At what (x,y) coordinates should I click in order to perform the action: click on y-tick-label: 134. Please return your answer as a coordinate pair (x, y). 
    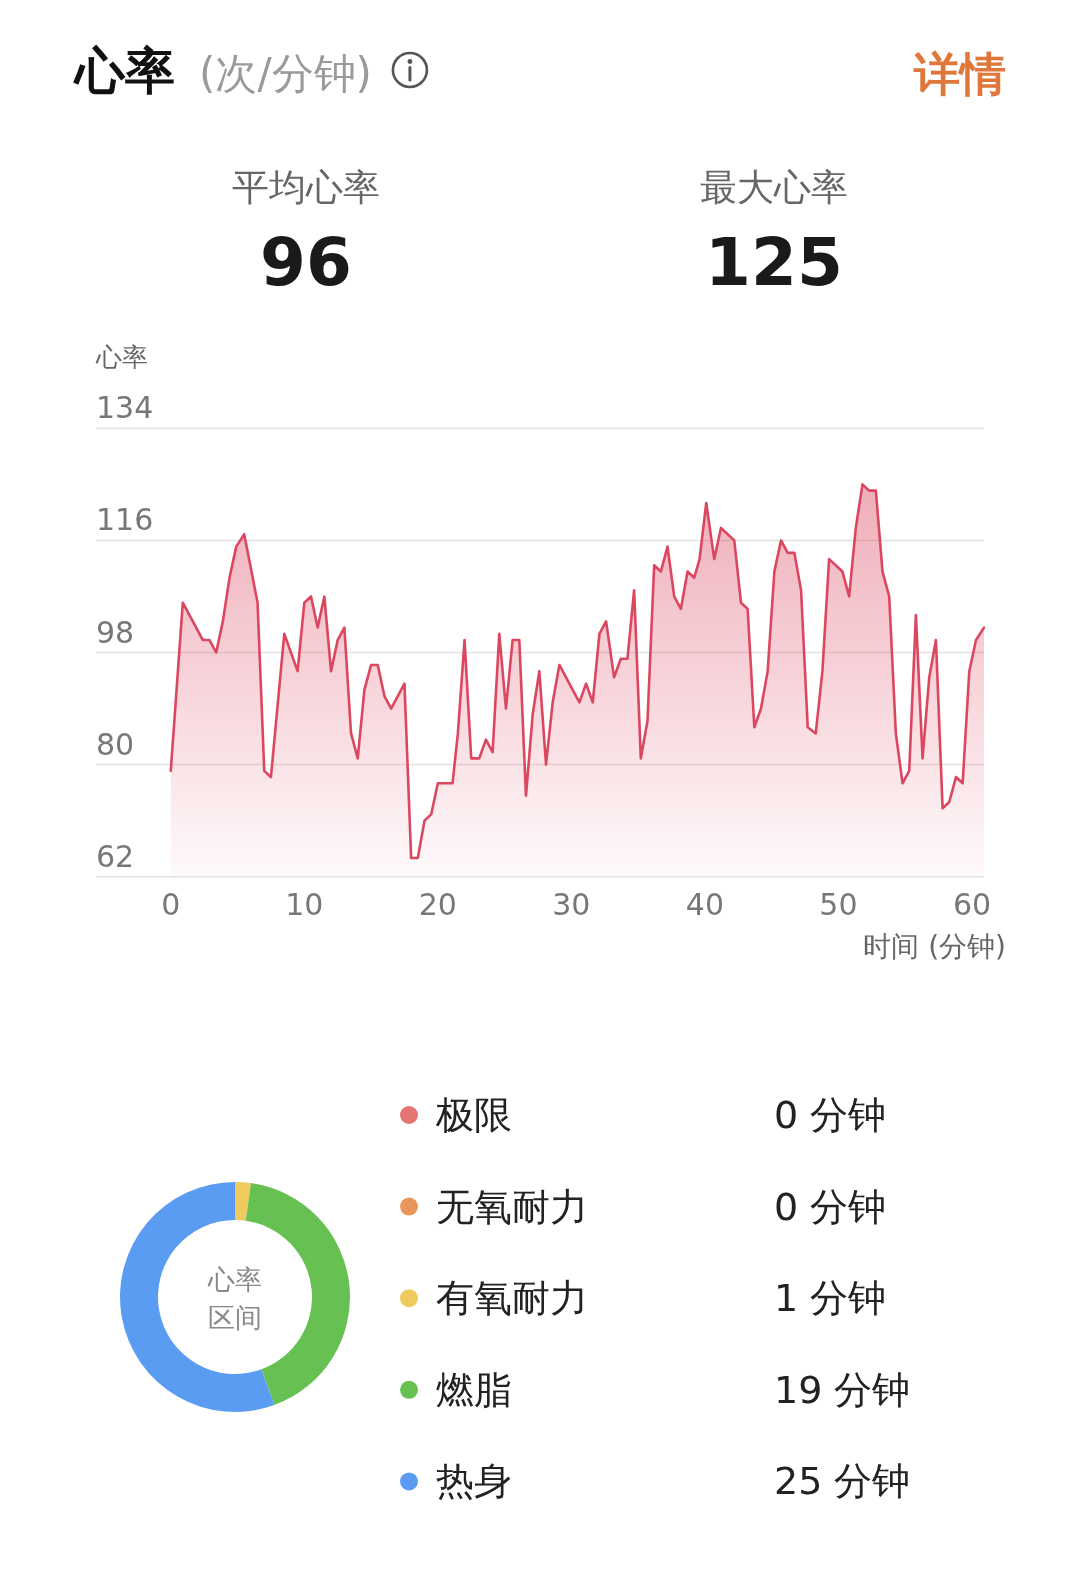
    Looking at the image, I should click on (125, 408).